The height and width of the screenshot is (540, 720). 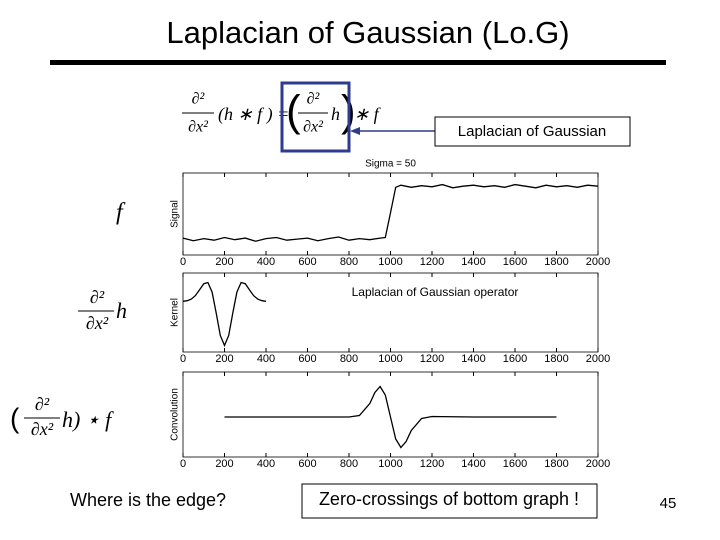 What do you see at coordinates (390, 312) in the screenshot?
I see `plot-frame` at bounding box center [390, 312].